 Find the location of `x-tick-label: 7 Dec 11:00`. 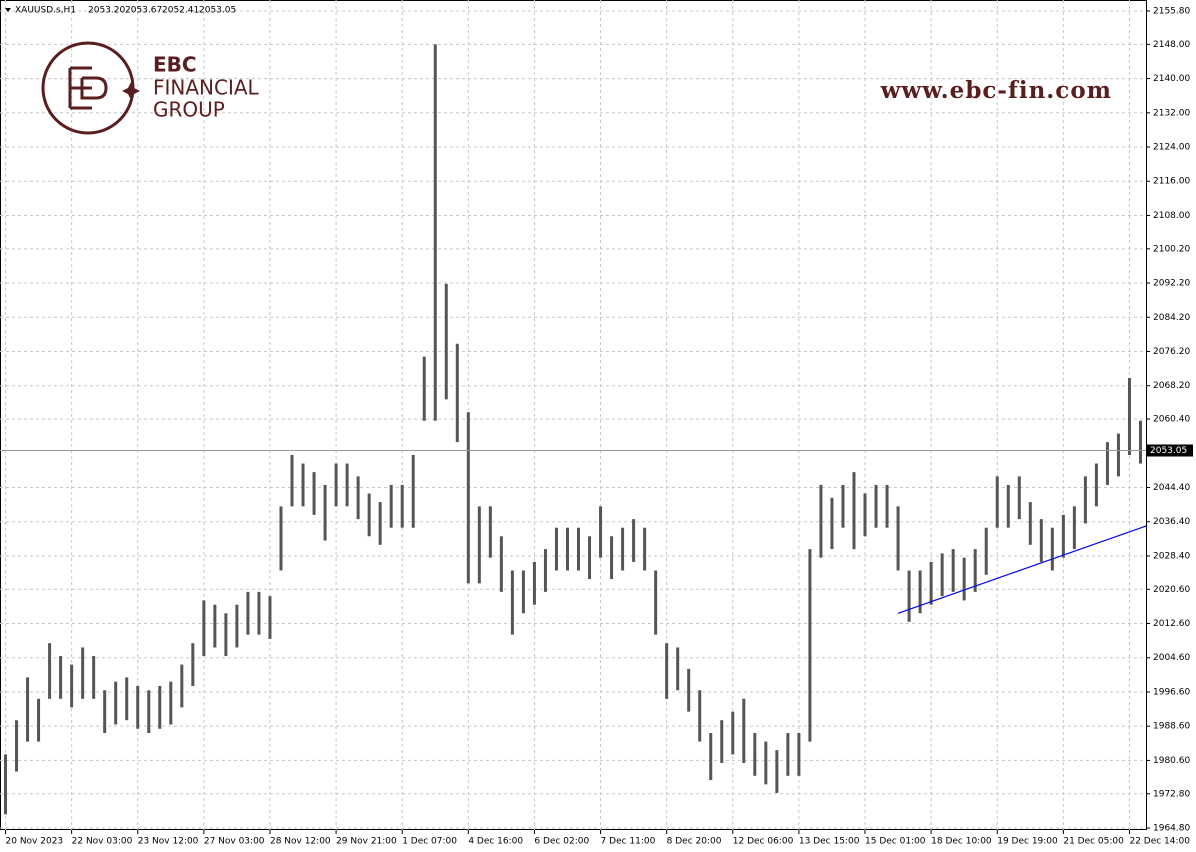

x-tick-label: 7 Dec 11:00 is located at coordinates (628, 842).